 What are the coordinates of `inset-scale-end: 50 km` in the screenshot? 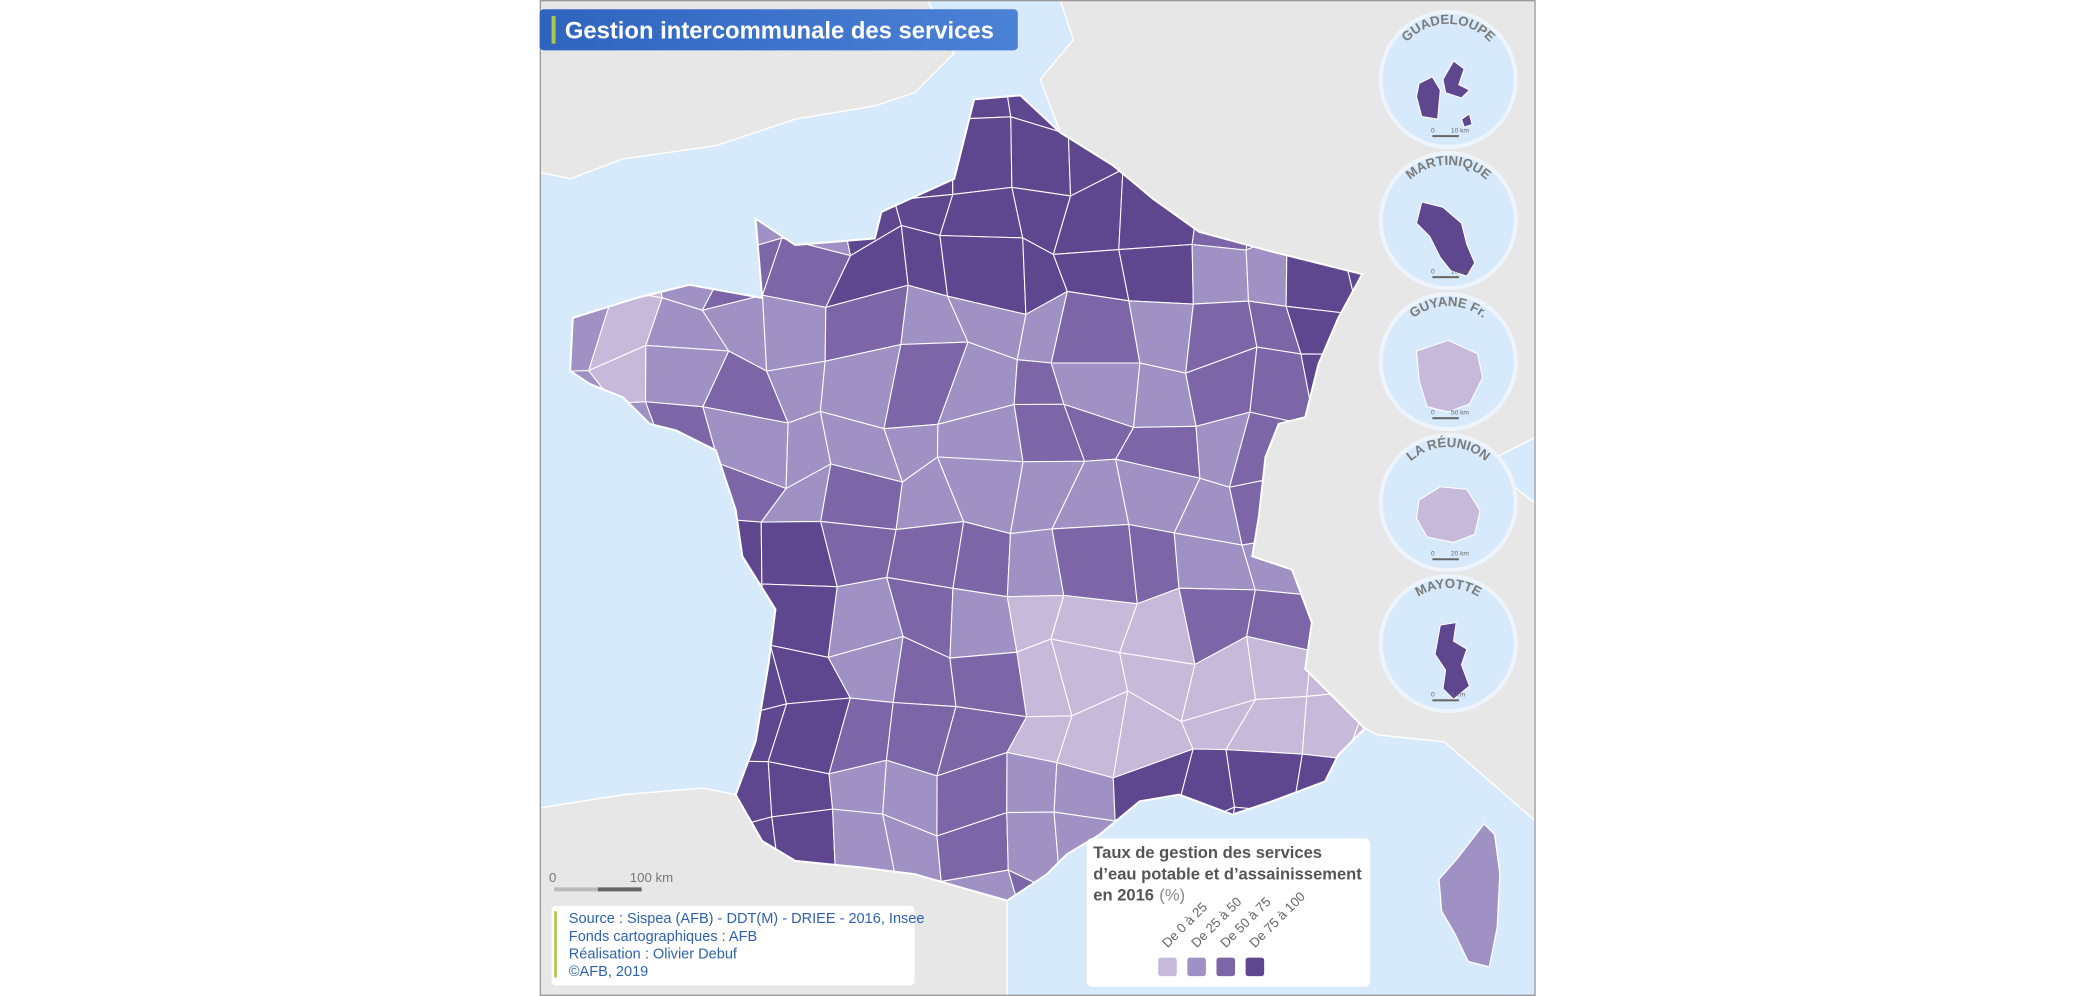 It's located at (1460, 413).